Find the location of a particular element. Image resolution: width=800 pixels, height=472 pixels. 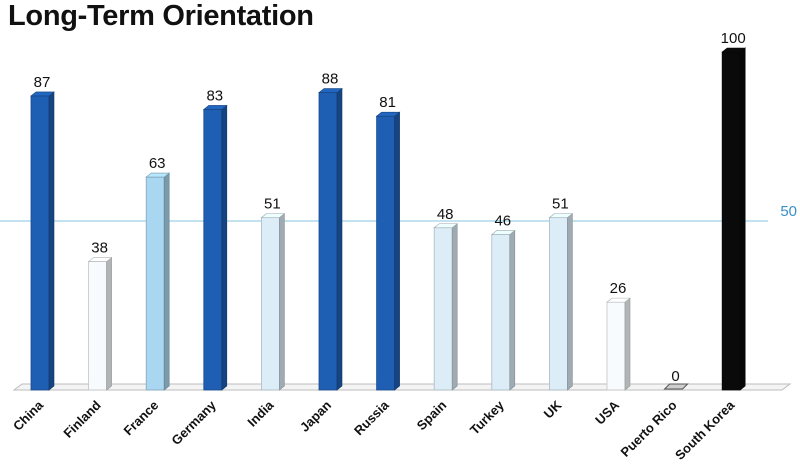

bar-finland is located at coordinates (100, 323).